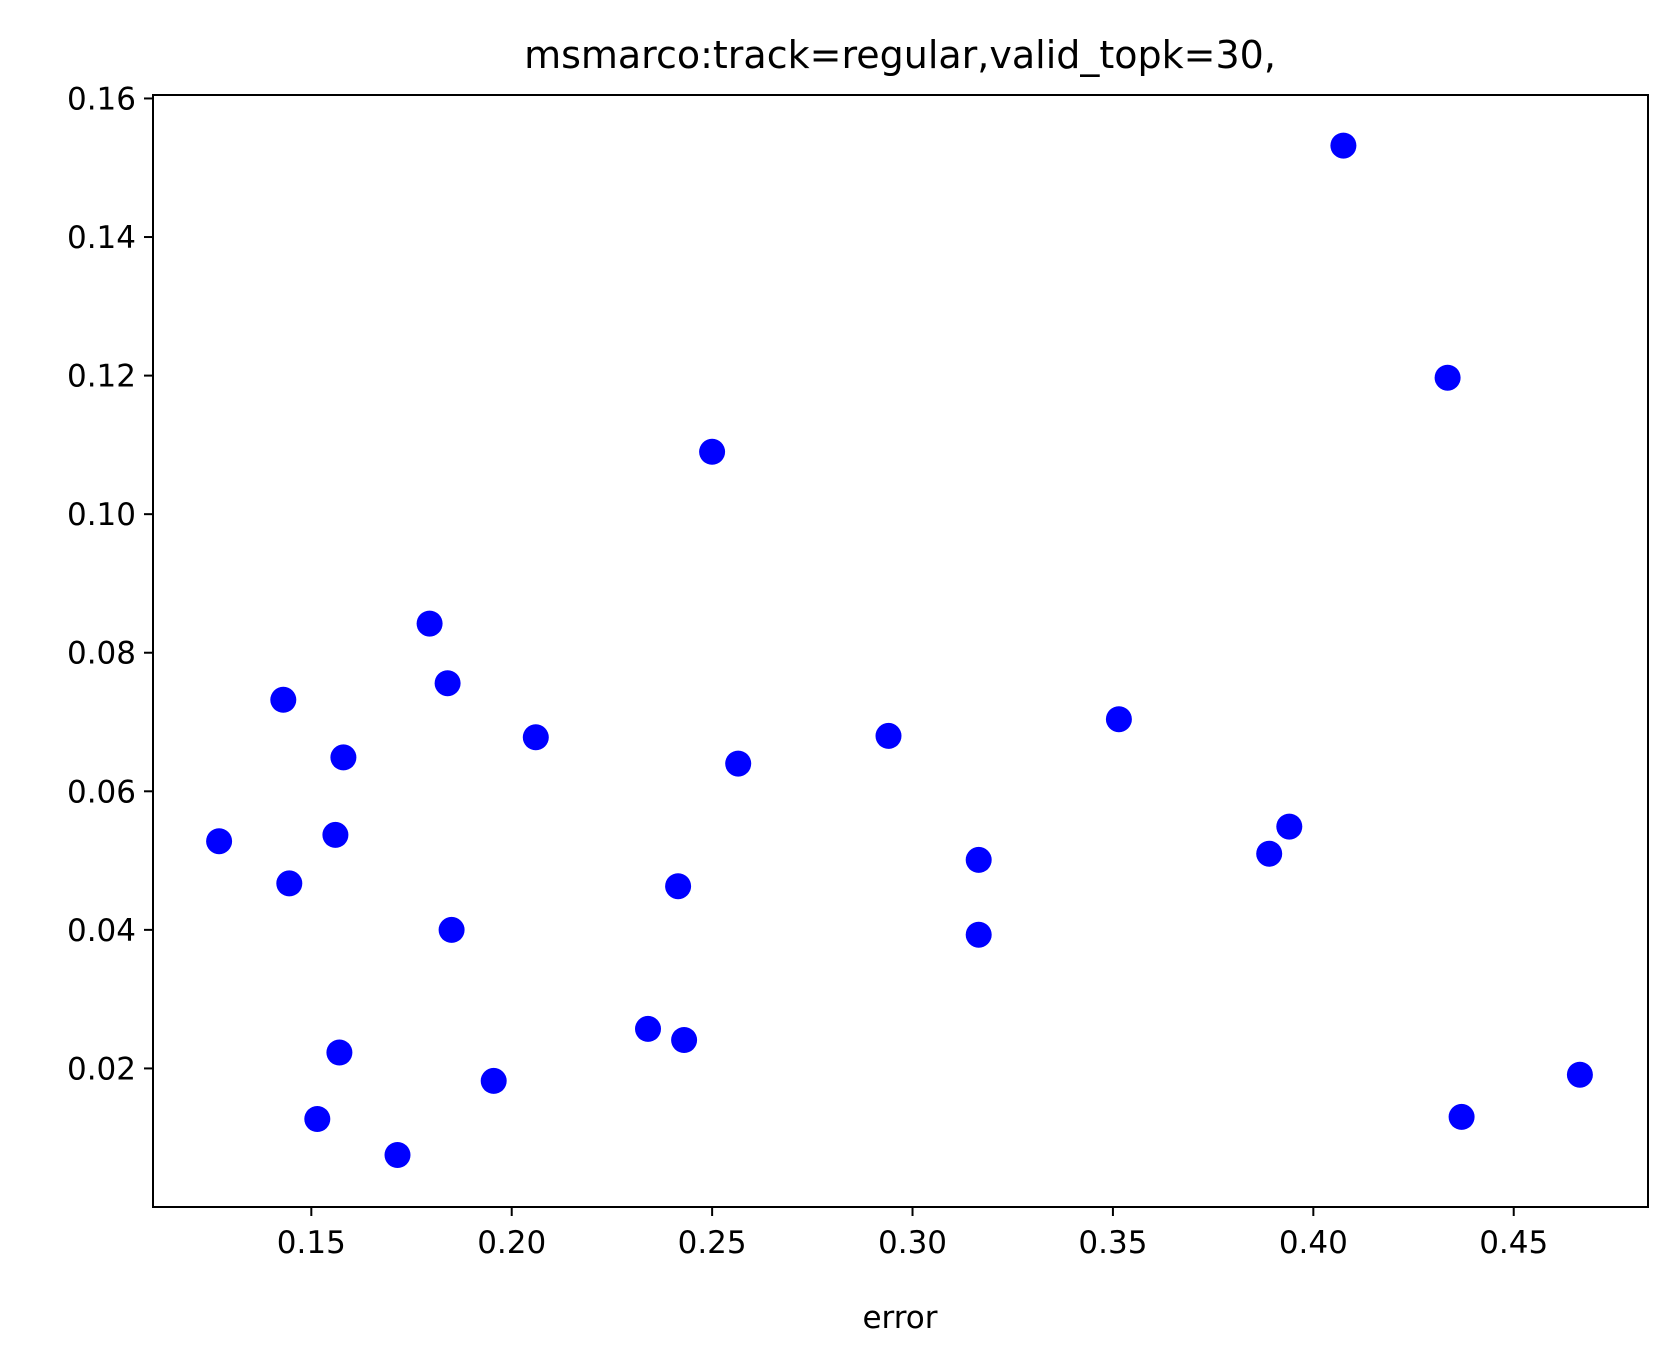 The width and height of the screenshot is (1670, 1361). Describe the element at coordinates (101, 515) in the screenshot. I see `y-tick-label: 0.10` at that location.